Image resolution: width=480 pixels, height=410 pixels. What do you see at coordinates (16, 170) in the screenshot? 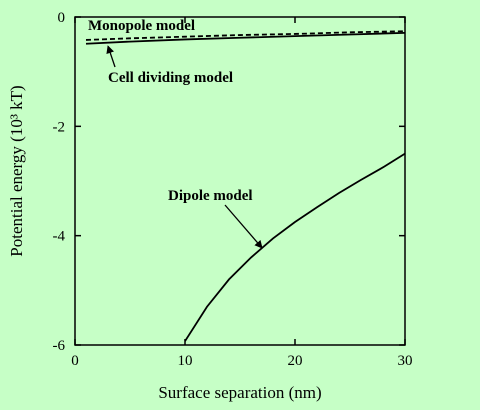
I see `y-axis-title: Potential energy (10³ kT)` at bounding box center [16, 170].